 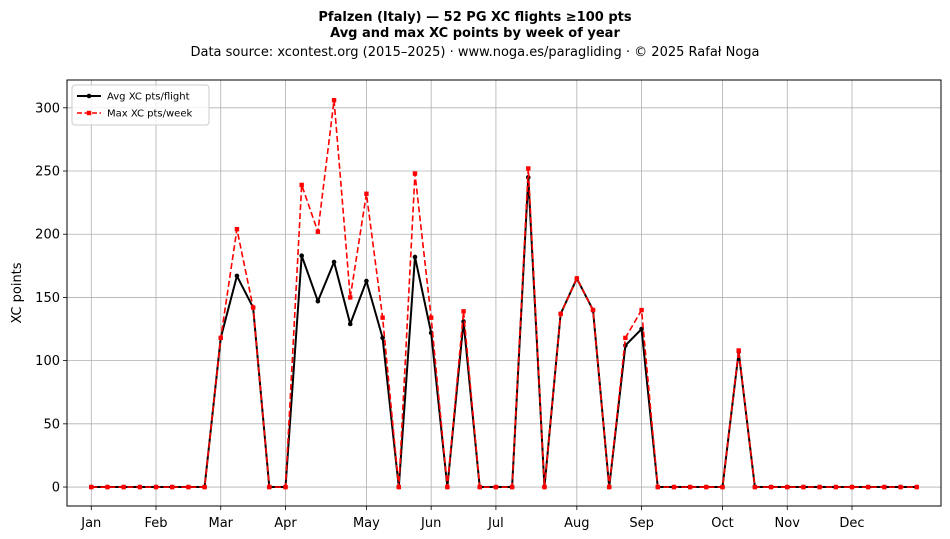 What do you see at coordinates (220, 523) in the screenshot?
I see `x-tick-label: Mar` at bounding box center [220, 523].